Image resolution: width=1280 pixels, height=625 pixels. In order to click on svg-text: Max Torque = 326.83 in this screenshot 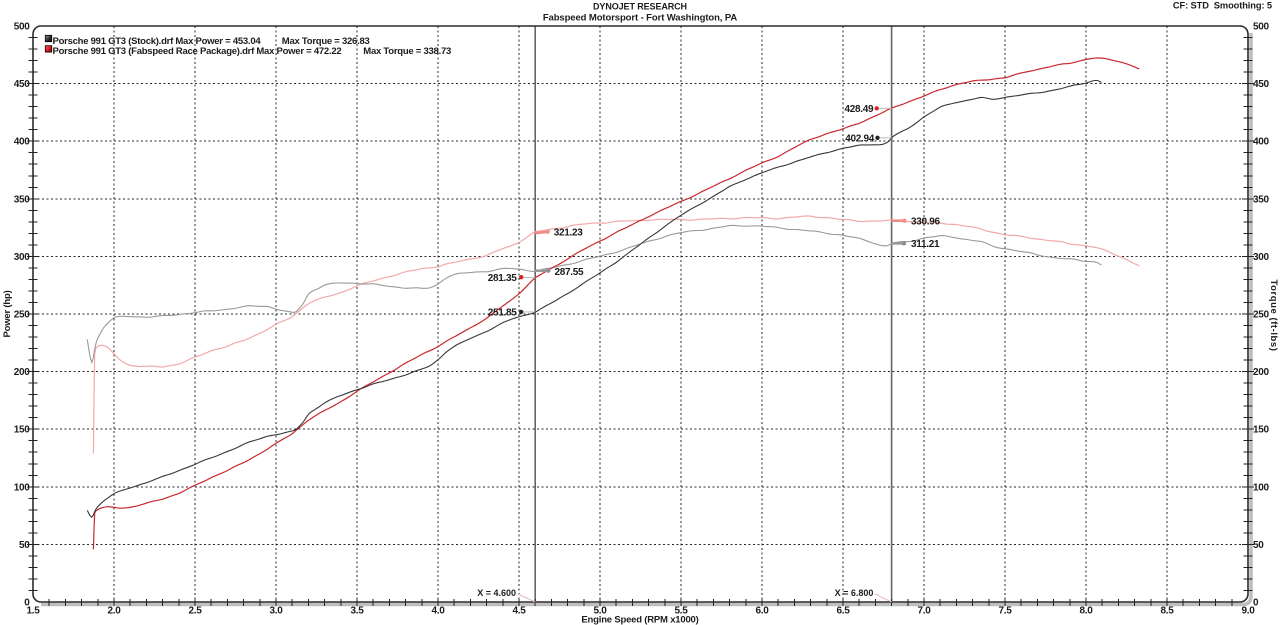, I will do `click(326, 41)`.